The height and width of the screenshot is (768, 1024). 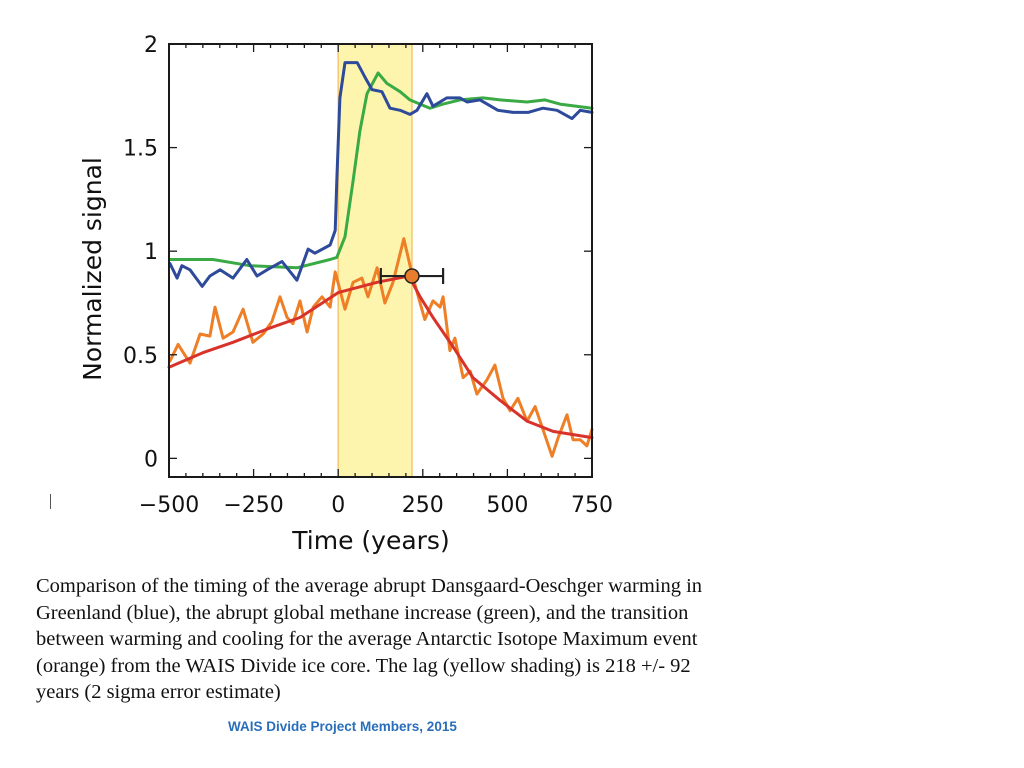 I want to click on x-tick-label: 250, so click(x=423, y=505).